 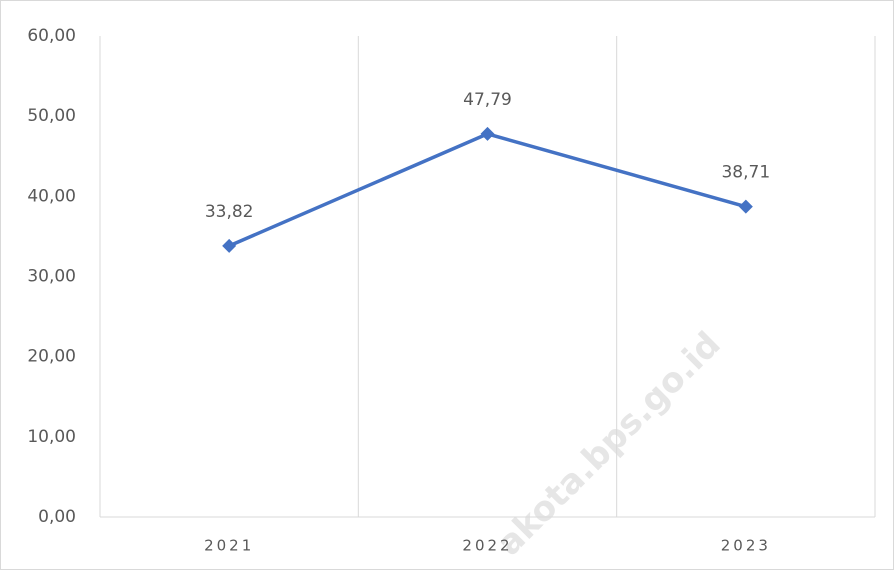 I want to click on data-label: 33,82, so click(x=229, y=212).